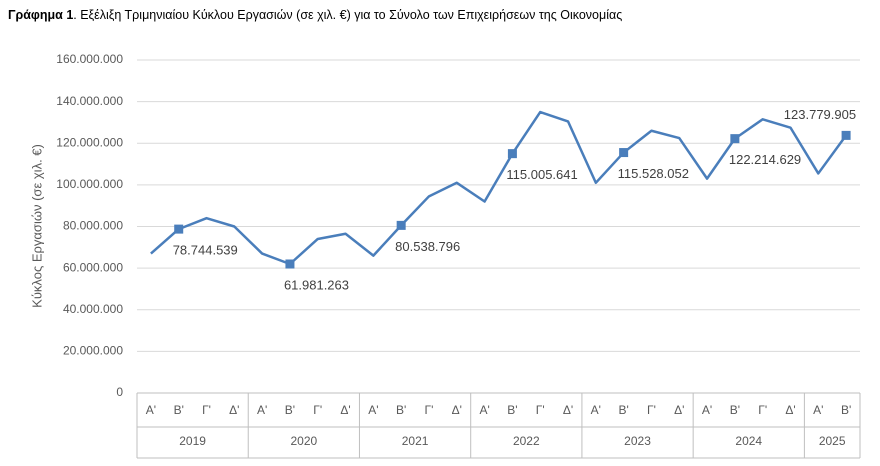 Image resolution: width=880 pixels, height=466 pixels. Describe the element at coordinates (119, 392) in the screenshot. I see `y-tick-label: 0` at that location.